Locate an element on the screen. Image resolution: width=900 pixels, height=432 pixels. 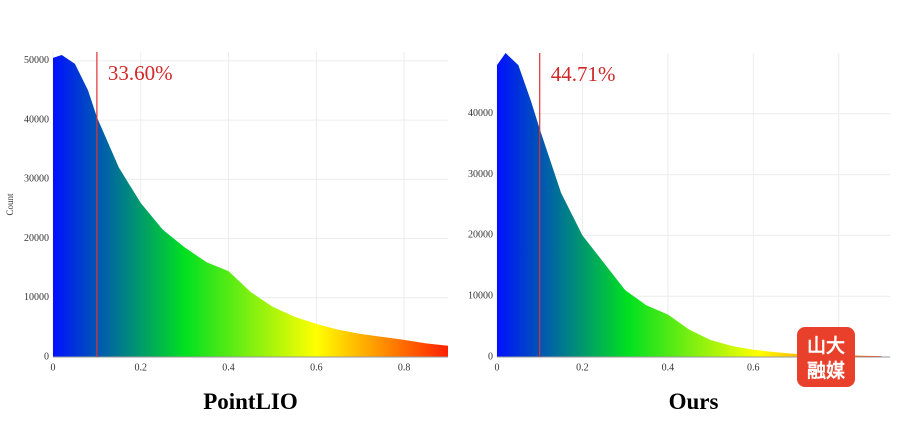
y-tick-label: 50000 is located at coordinates (36, 60).